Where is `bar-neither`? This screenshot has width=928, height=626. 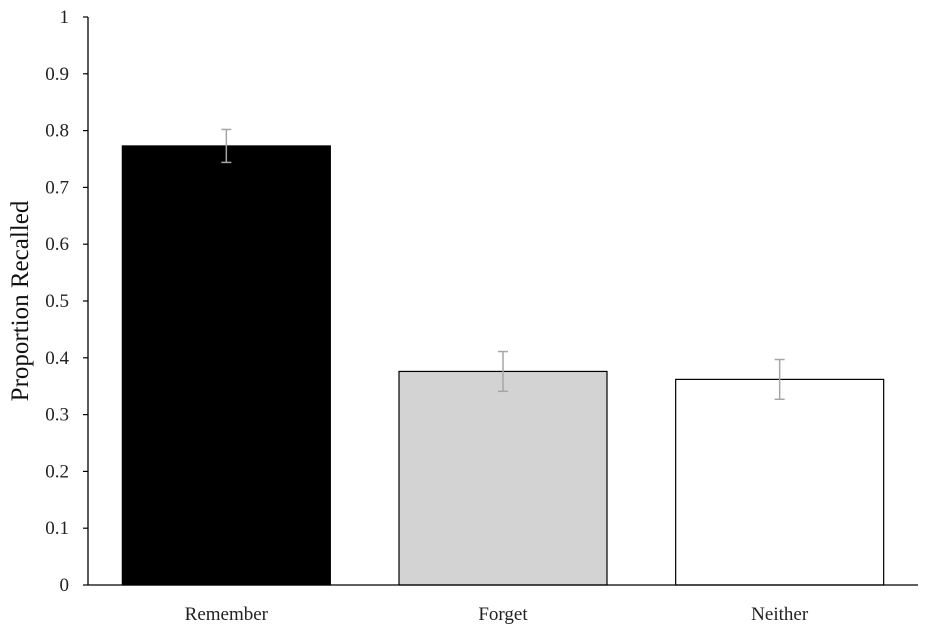 bar-neither is located at coordinates (780, 482).